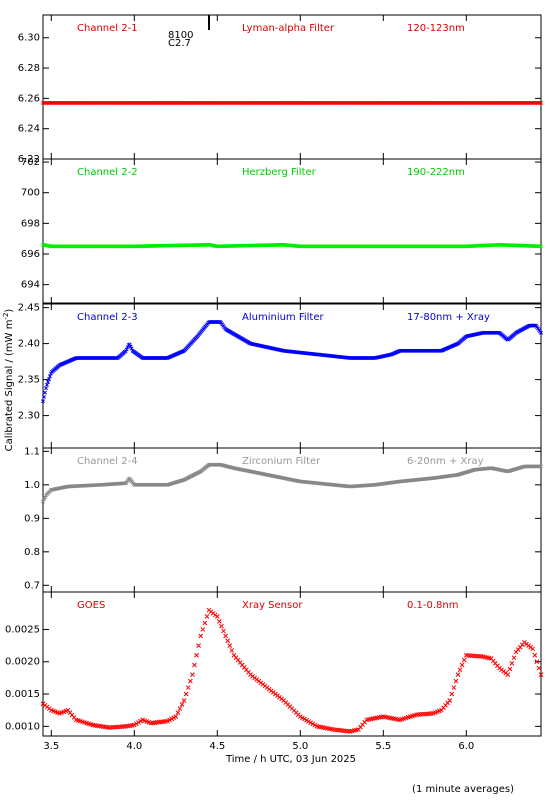 This screenshot has width=550, height=800. Describe the element at coordinates (134, 746) in the screenshot. I see `x-tick-label: 4.0` at that location.